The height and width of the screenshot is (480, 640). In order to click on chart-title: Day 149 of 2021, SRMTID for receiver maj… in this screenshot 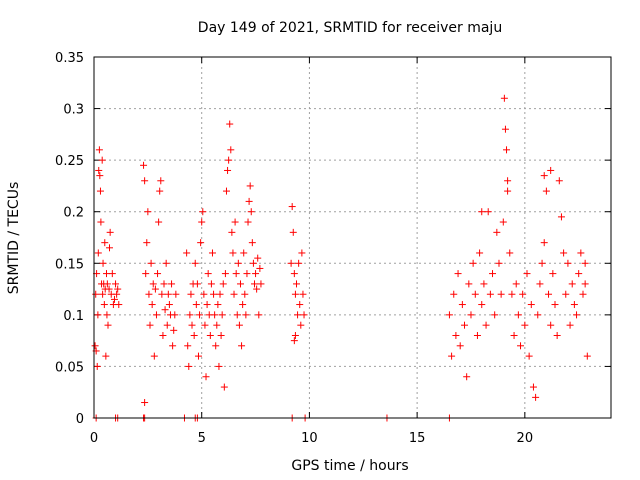, I will do `click(350, 28)`.